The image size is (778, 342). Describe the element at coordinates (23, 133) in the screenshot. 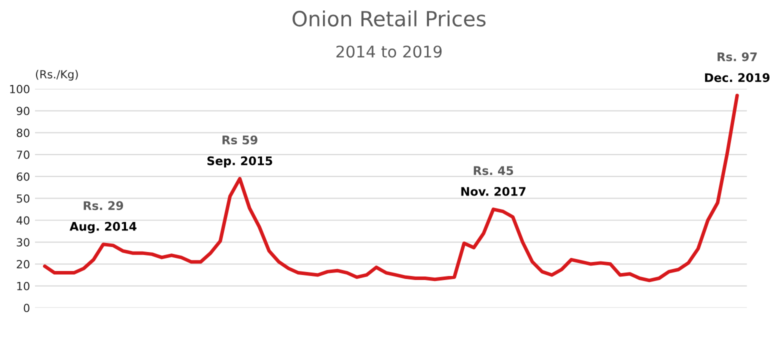

I see `y-tick-label: 80` at that location.